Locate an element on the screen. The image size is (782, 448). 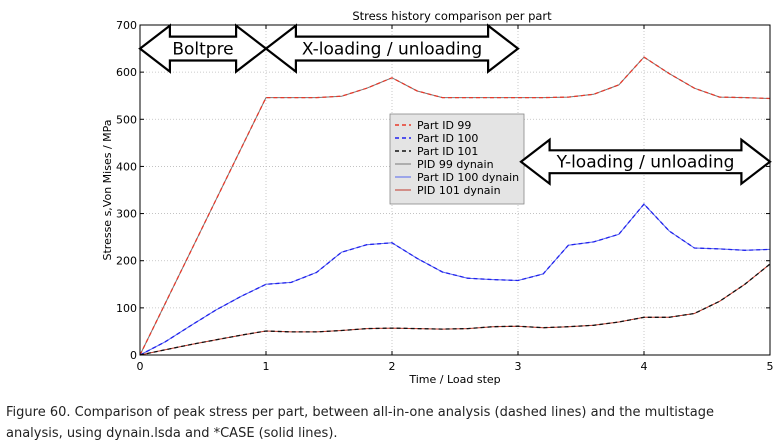
annotation-arrow-3: Y-loading / unloading is located at coordinates (645, 161).